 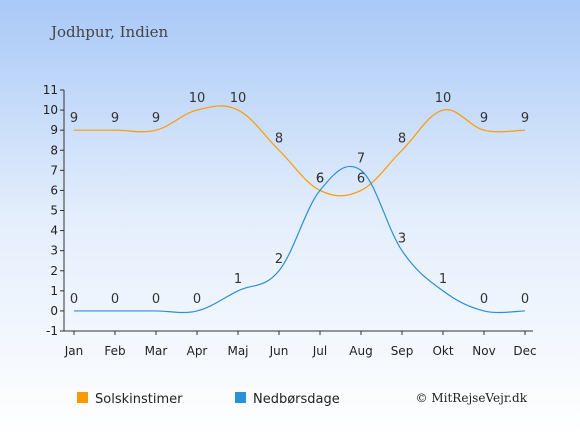 What do you see at coordinates (54, 311) in the screenshot?
I see `y-tick-label: 0` at bounding box center [54, 311].